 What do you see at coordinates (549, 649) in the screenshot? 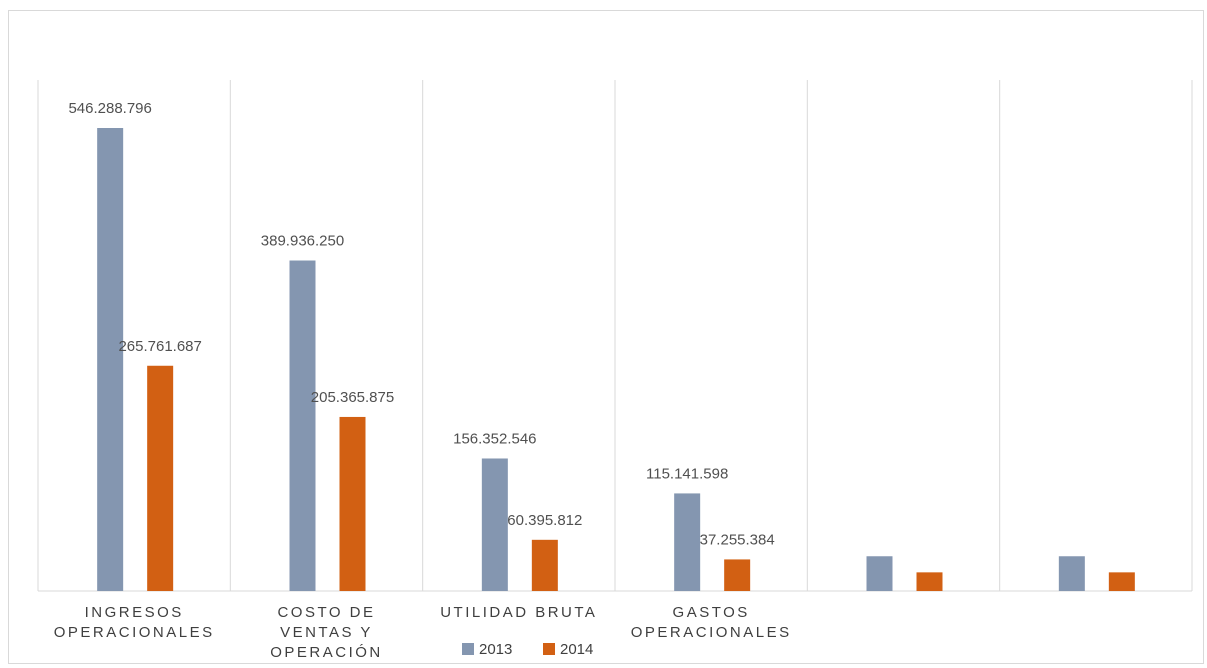
I see `legend-swatch-2014` at bounding box center [549, 649].